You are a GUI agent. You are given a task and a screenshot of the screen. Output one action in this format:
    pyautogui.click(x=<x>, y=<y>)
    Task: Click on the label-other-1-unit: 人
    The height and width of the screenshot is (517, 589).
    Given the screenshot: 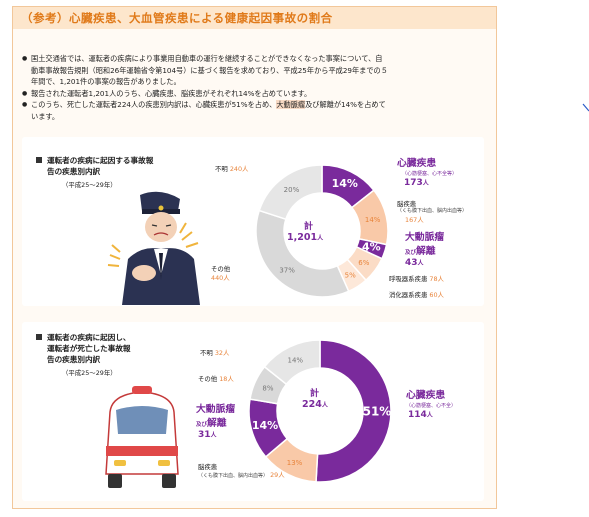 What is the action you would take?
    pyautogui.click(x=226, y=278)
    